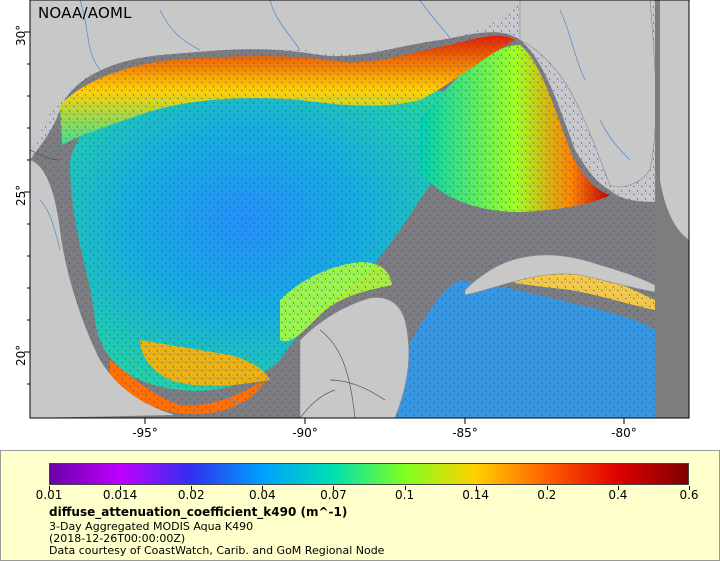 The image size is (720, 561). Describe the element at coordinates (191, 495) in the screenshot. I see `colorbar-label: 0.02` at that location.